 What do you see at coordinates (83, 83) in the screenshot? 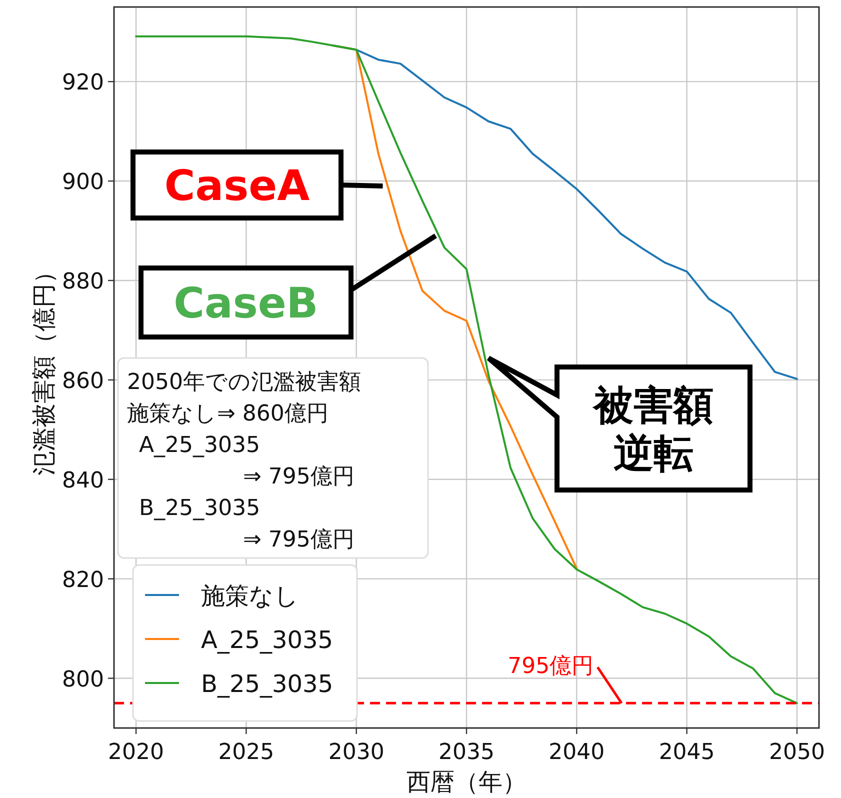
I see `y-tick-label: 920` at bounding box center [83, 83].